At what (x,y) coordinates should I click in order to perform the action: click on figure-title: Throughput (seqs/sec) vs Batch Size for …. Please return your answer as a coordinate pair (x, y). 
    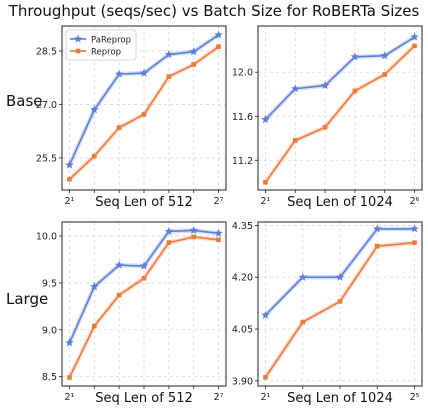
    Looking at the image, I should click on (214, 11).